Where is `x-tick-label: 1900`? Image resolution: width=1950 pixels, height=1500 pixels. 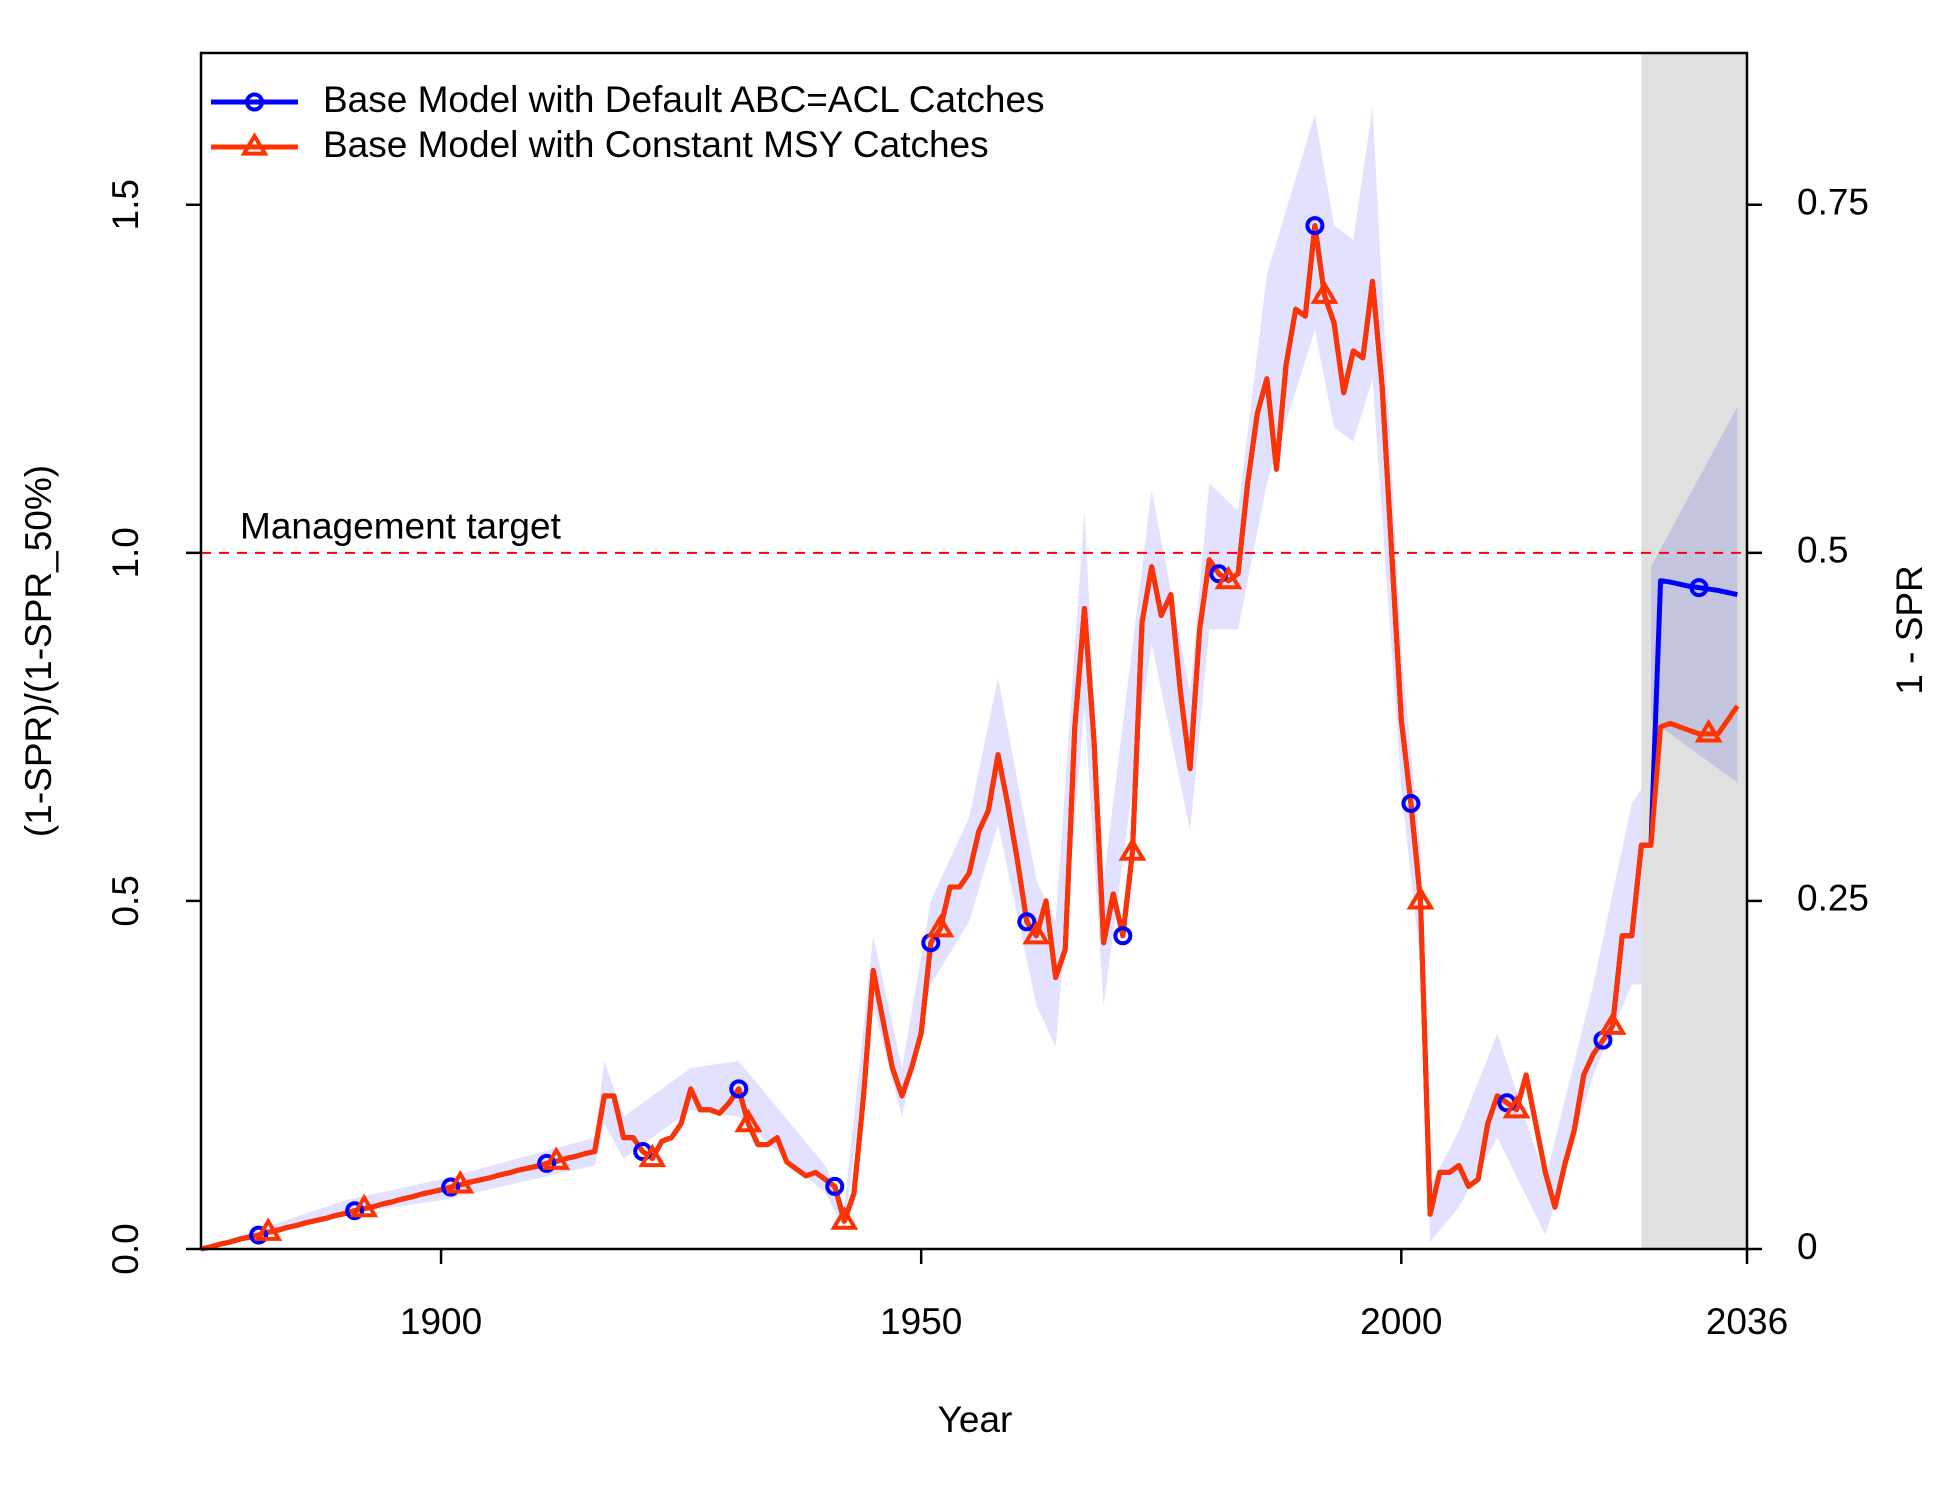 x-tick-label: 1900 is located at coordinates (441, 1321).